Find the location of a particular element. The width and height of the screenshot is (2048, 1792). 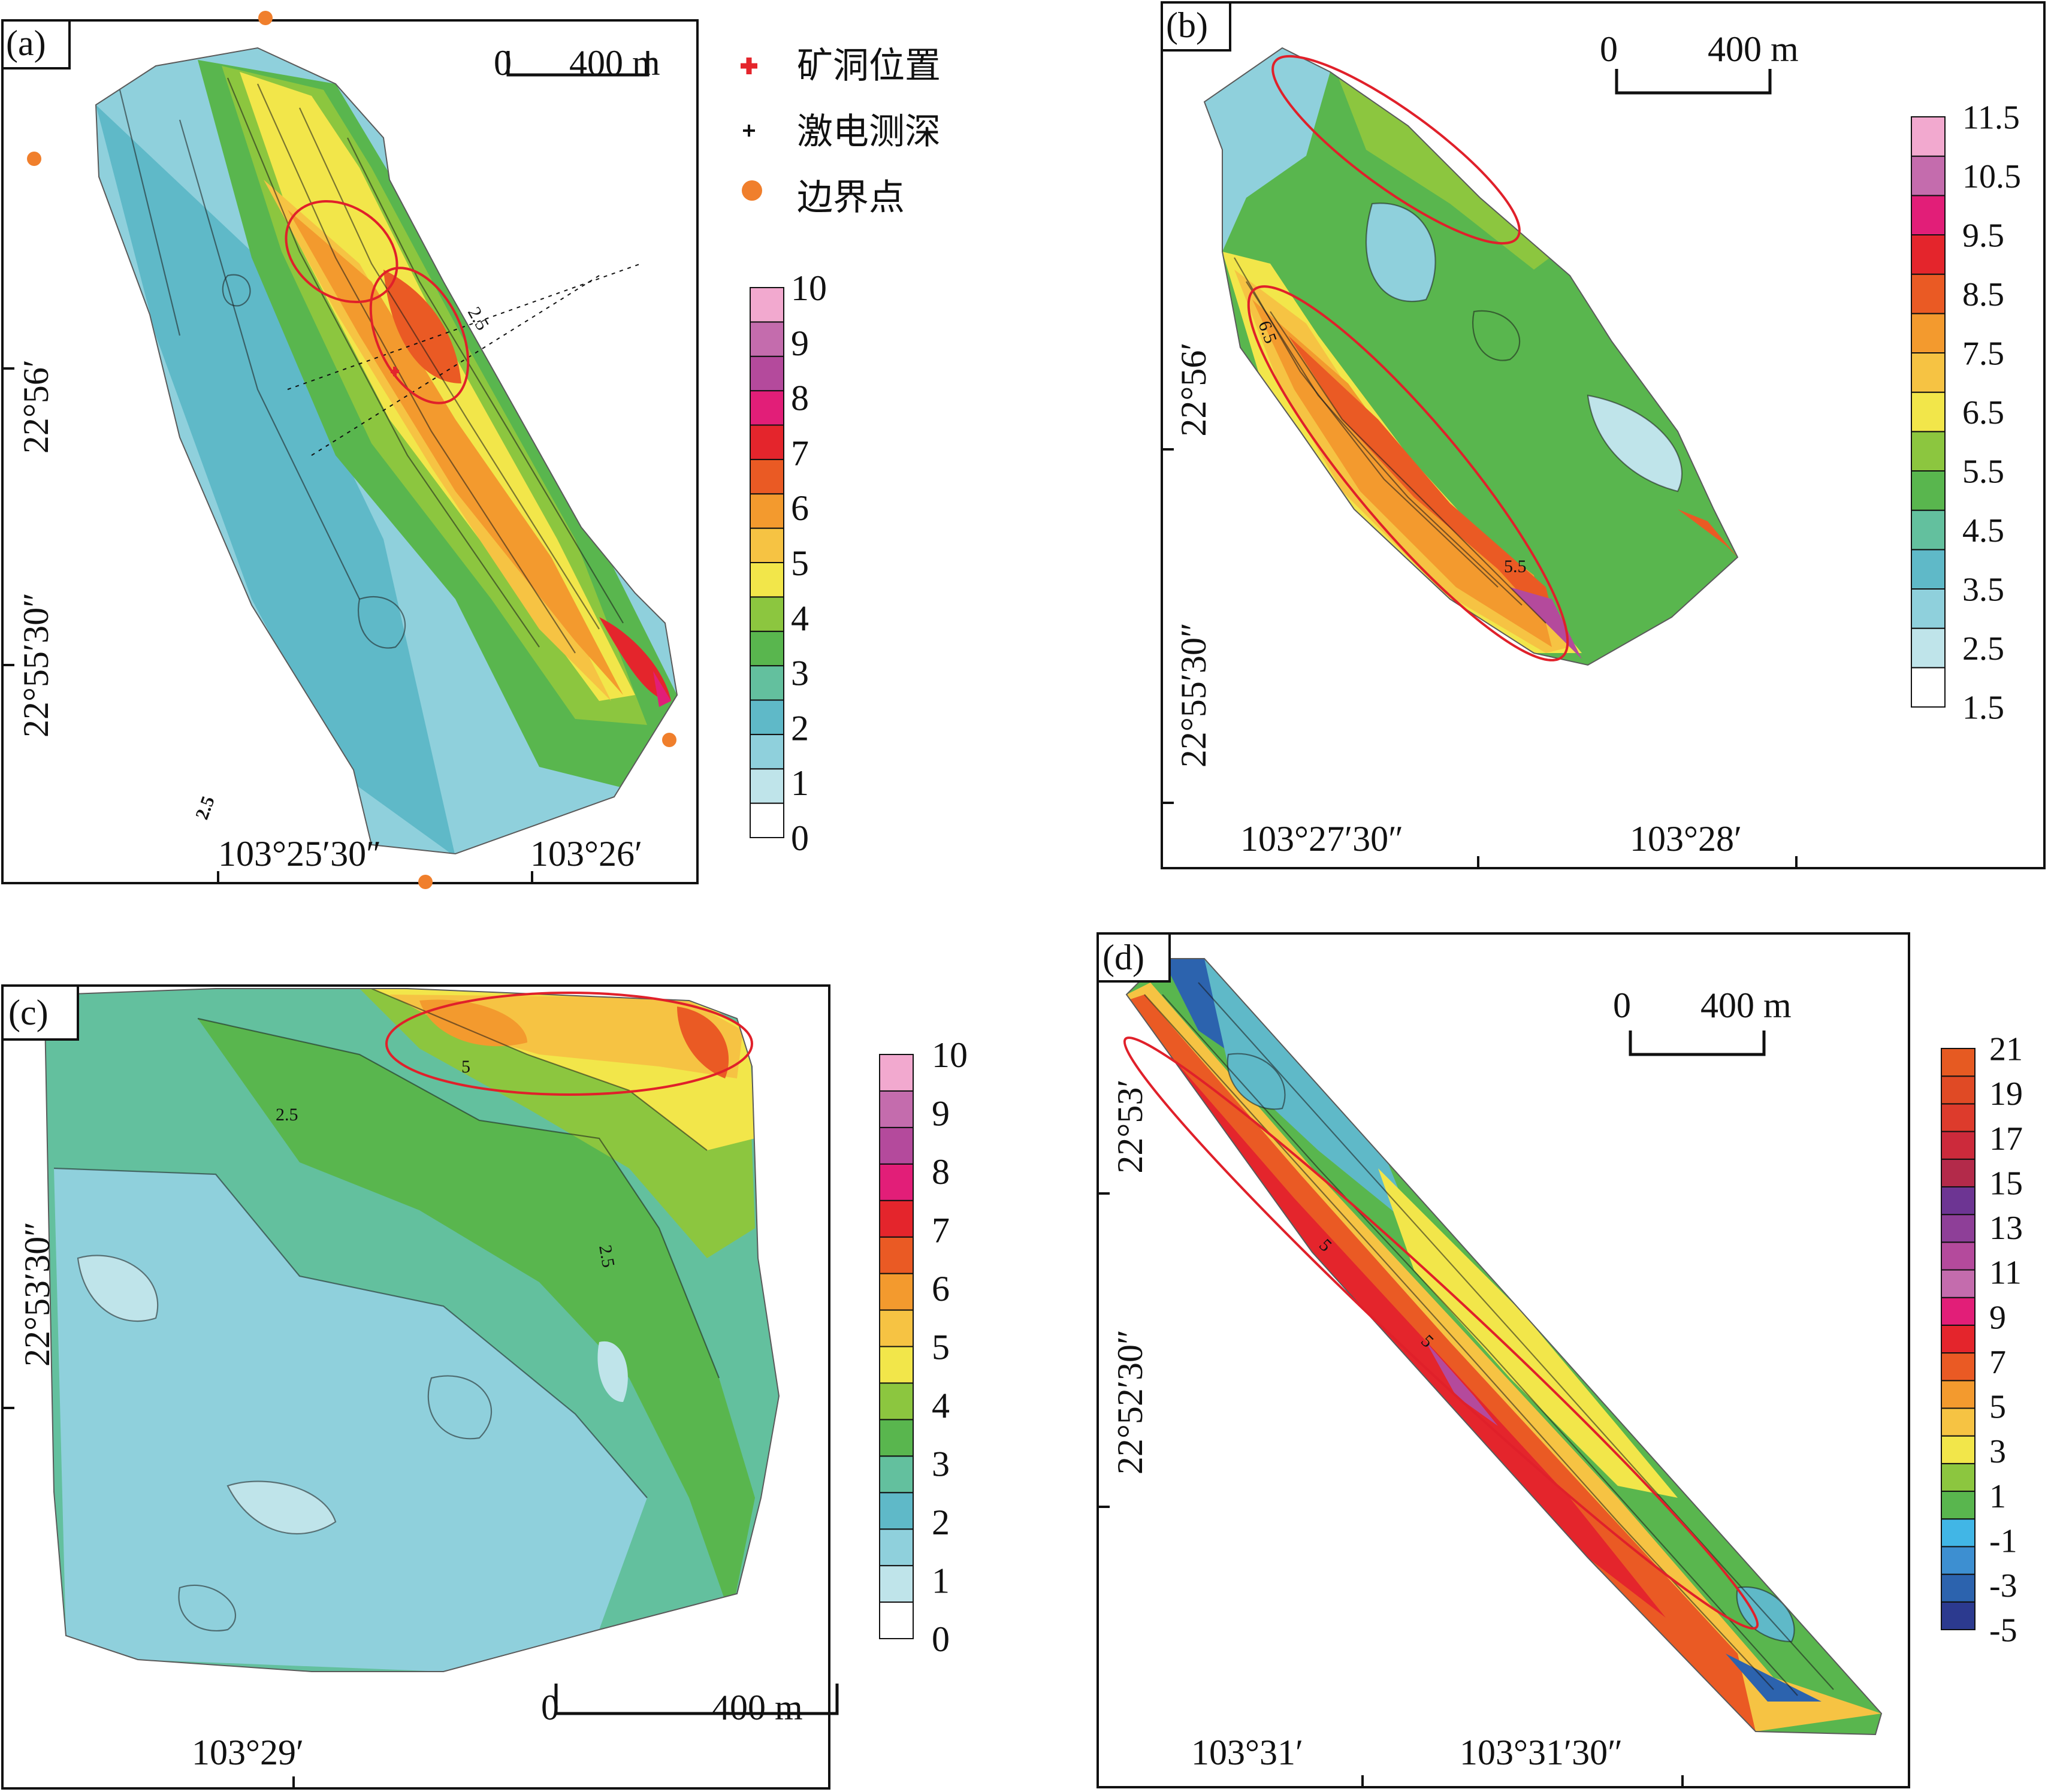

panel-c-contour-label: 5 is located at coordinates (465, 1067).